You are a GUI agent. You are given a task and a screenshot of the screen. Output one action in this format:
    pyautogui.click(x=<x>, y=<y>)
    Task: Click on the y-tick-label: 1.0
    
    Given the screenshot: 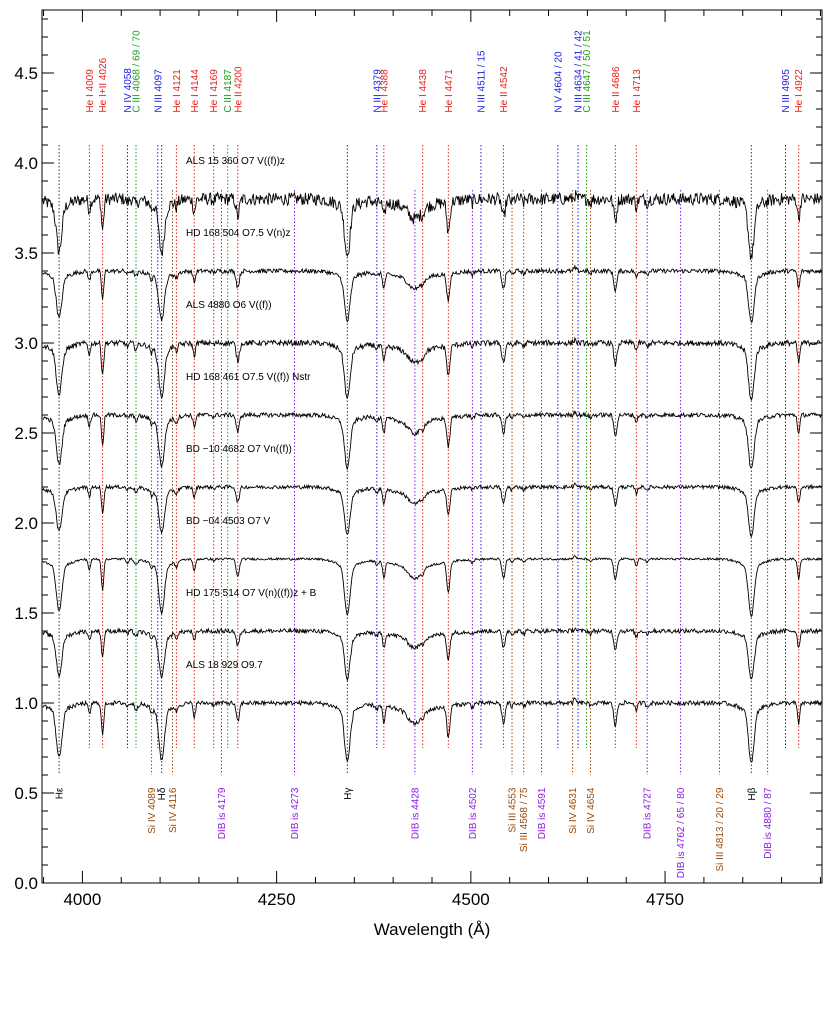 What is the action you would take?
    pyautogui.click(x=26, y=703)
    